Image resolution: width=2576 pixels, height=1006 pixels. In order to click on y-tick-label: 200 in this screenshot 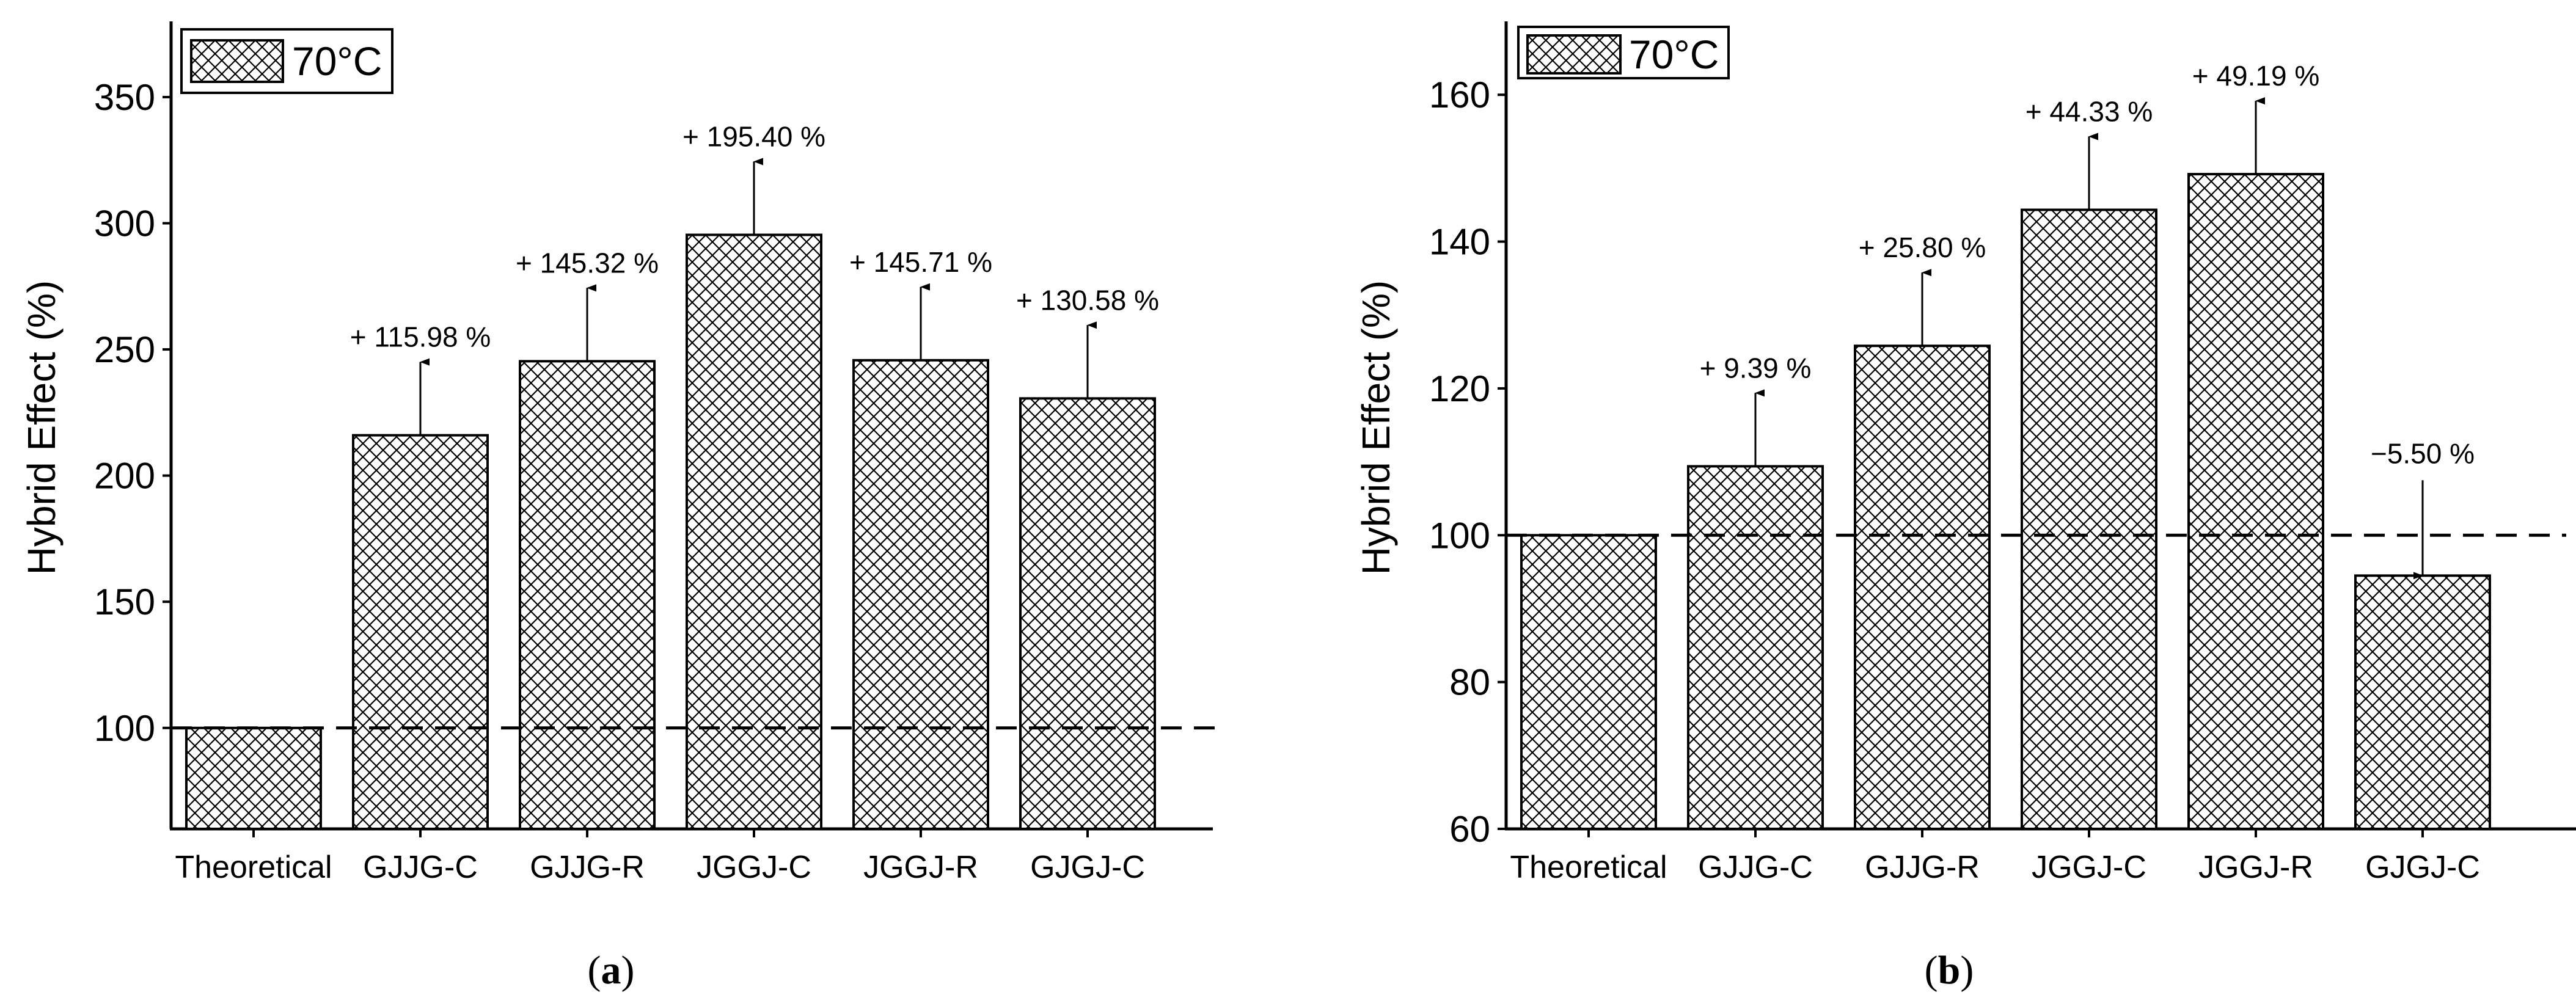, I will do `click(124, 477)`.